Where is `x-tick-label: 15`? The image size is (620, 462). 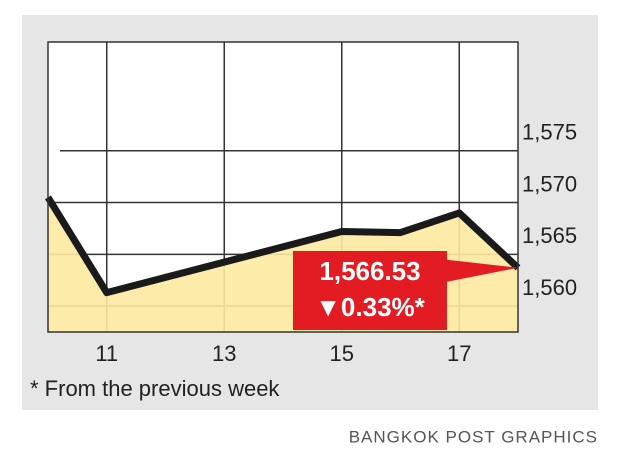
x-tick-label: 15 is located at coordinates (342, 353).